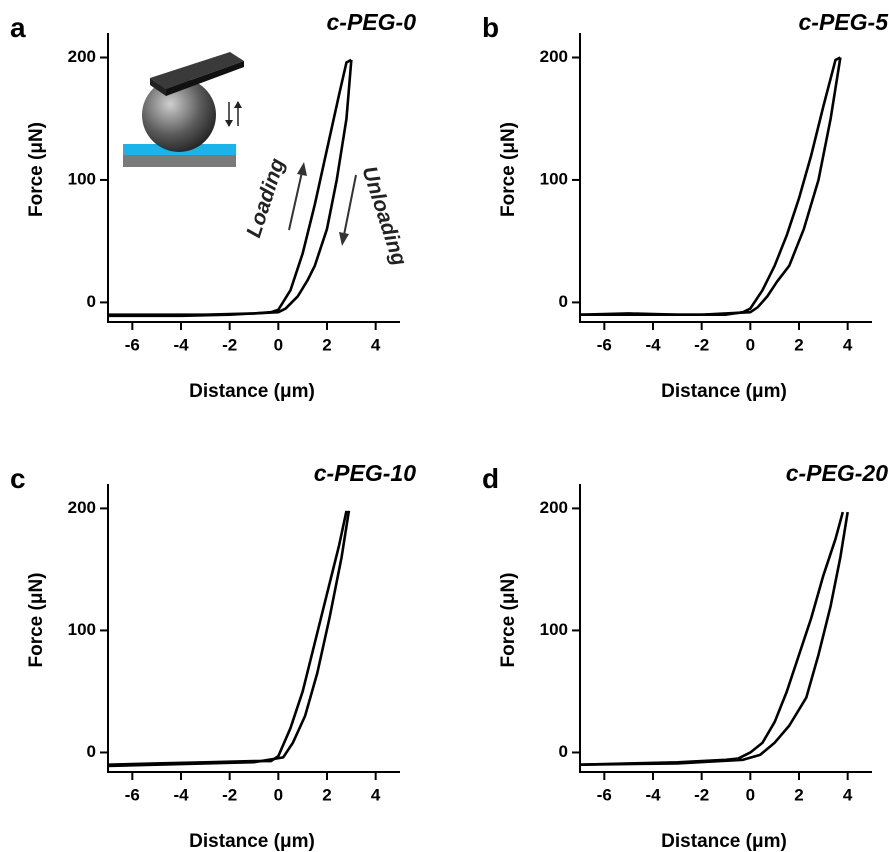 This screenshot has width=889, height=852. Describe the element at coordinates (372, 22) in the screenshot. I see `panel-title: c-PEG-0` at that location.